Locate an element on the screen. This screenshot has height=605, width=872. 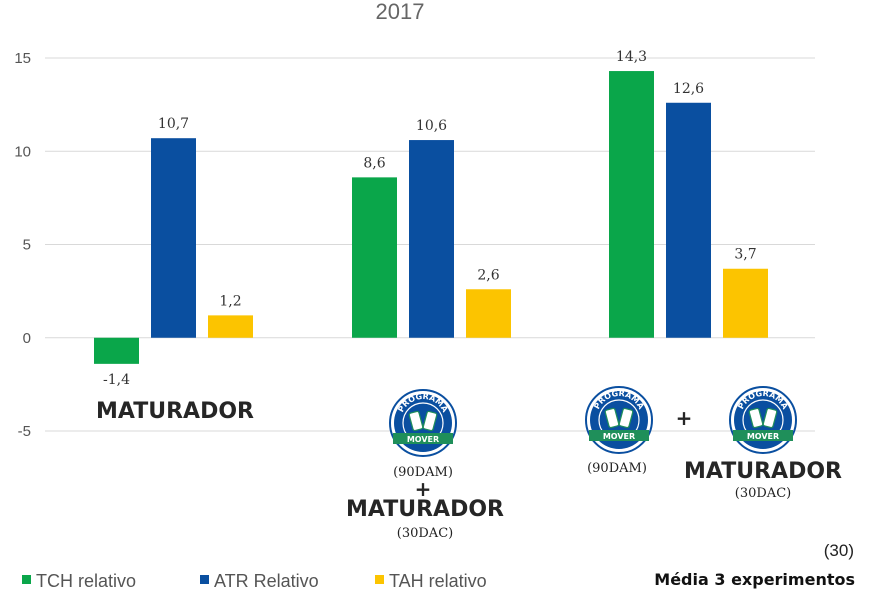
footnote-ref: (30) is located at coordinates (839, 550).